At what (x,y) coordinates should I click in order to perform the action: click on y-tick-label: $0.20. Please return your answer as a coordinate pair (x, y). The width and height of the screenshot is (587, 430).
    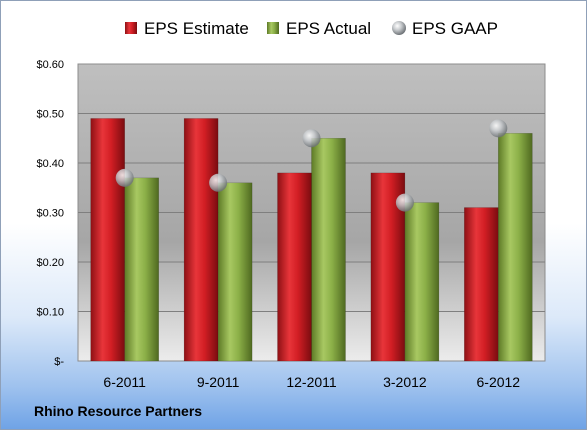
    Looking at the image, I should click on (50, 263).